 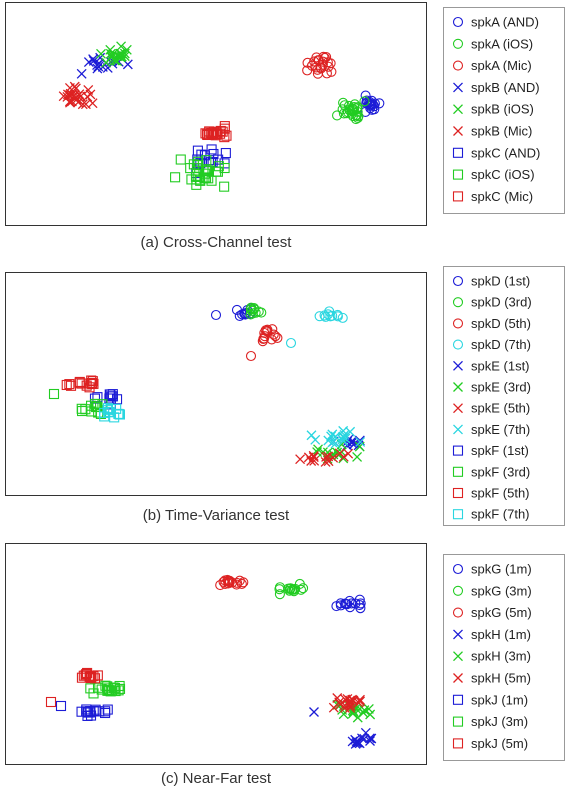 I want to click on scatter-svg-c, so click(x=211, y=661).